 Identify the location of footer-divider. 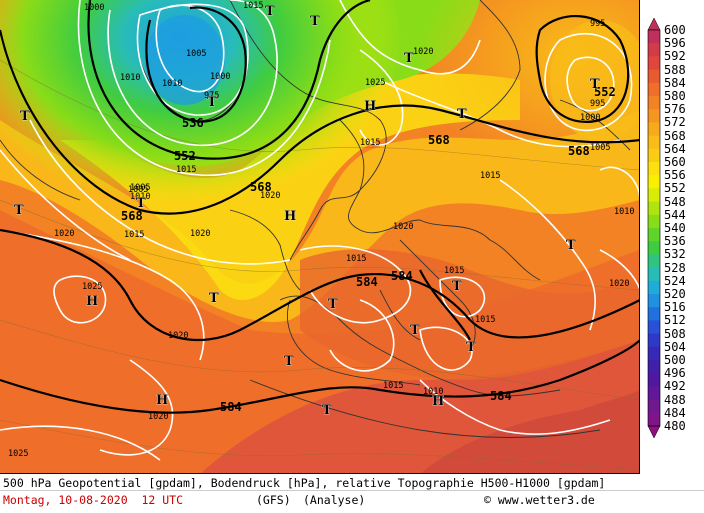
(352, 490).